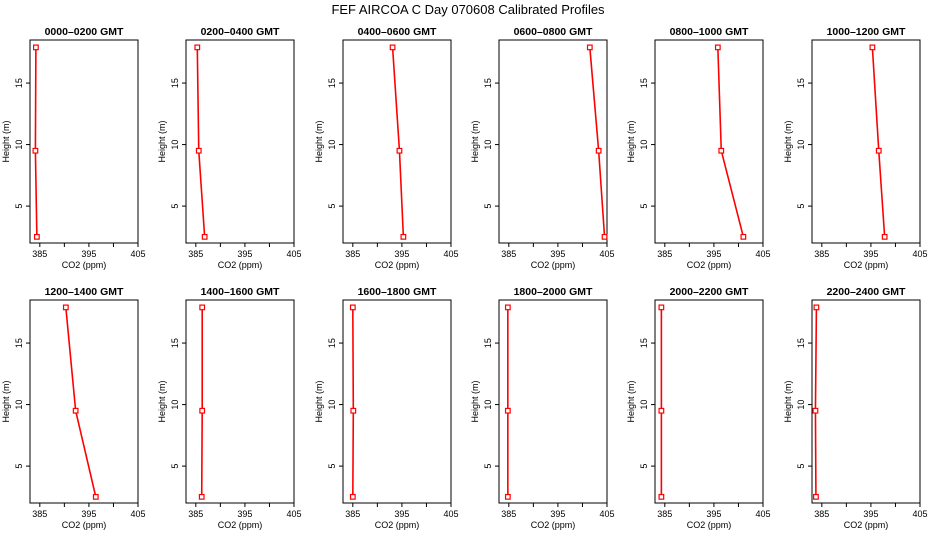 Image resolution: width=936 pixels, height=540 pixels. What do you see at coordinates (866, 32) in the screenshot?
I see `panel-title: 1000–1200 GMT` at bounding box center [866, 32].